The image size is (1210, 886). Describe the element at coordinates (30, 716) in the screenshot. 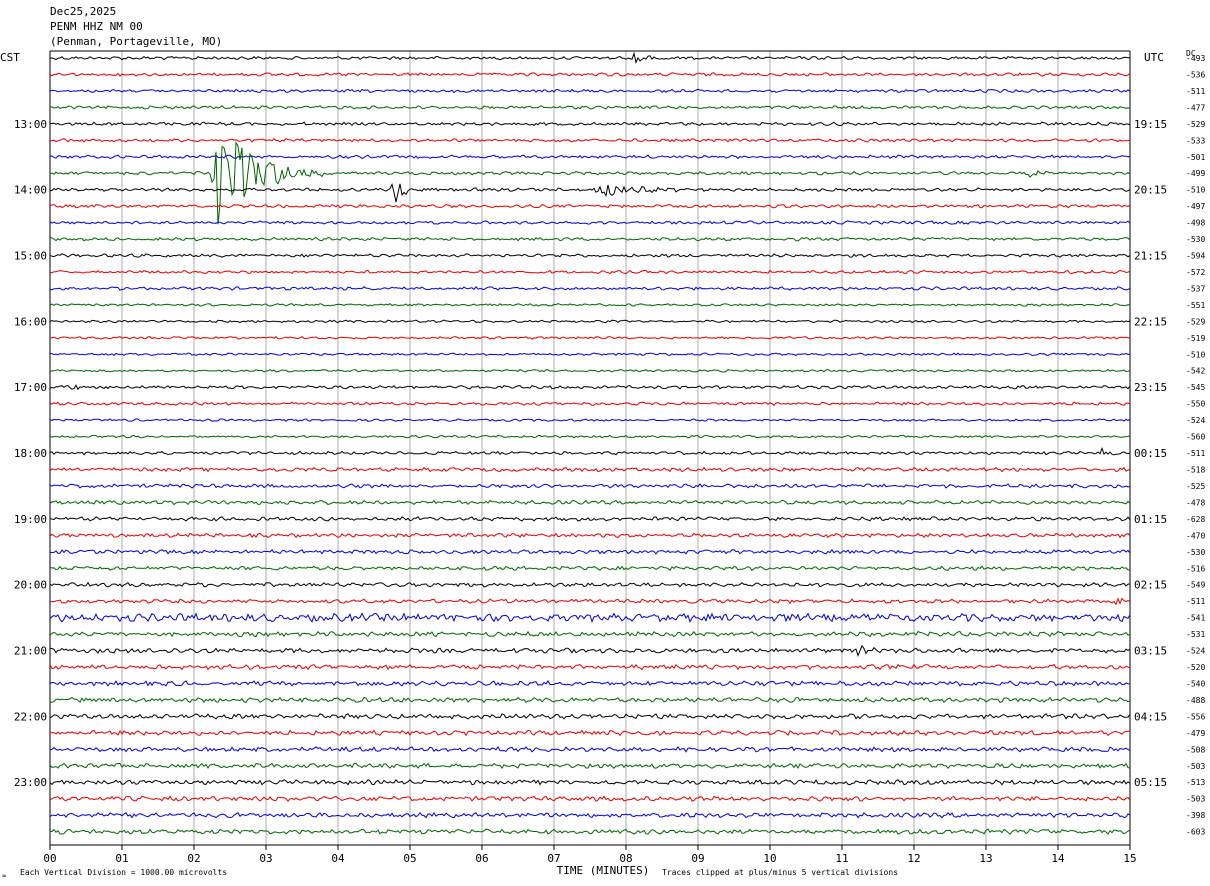

I see `left-hour-label: 22:00` at that location.